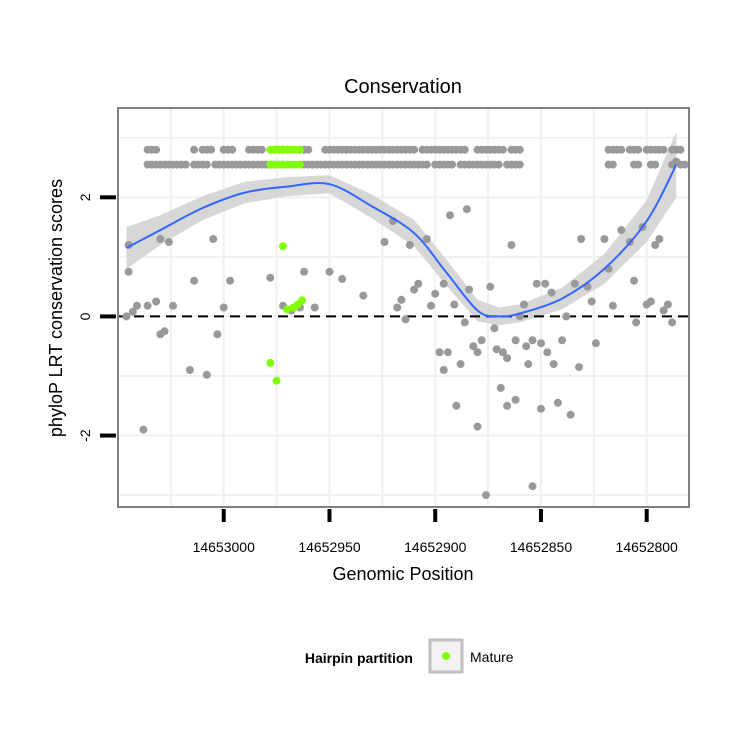  I want to click on legend: Hairpin partition Mature, so click(409, 656).